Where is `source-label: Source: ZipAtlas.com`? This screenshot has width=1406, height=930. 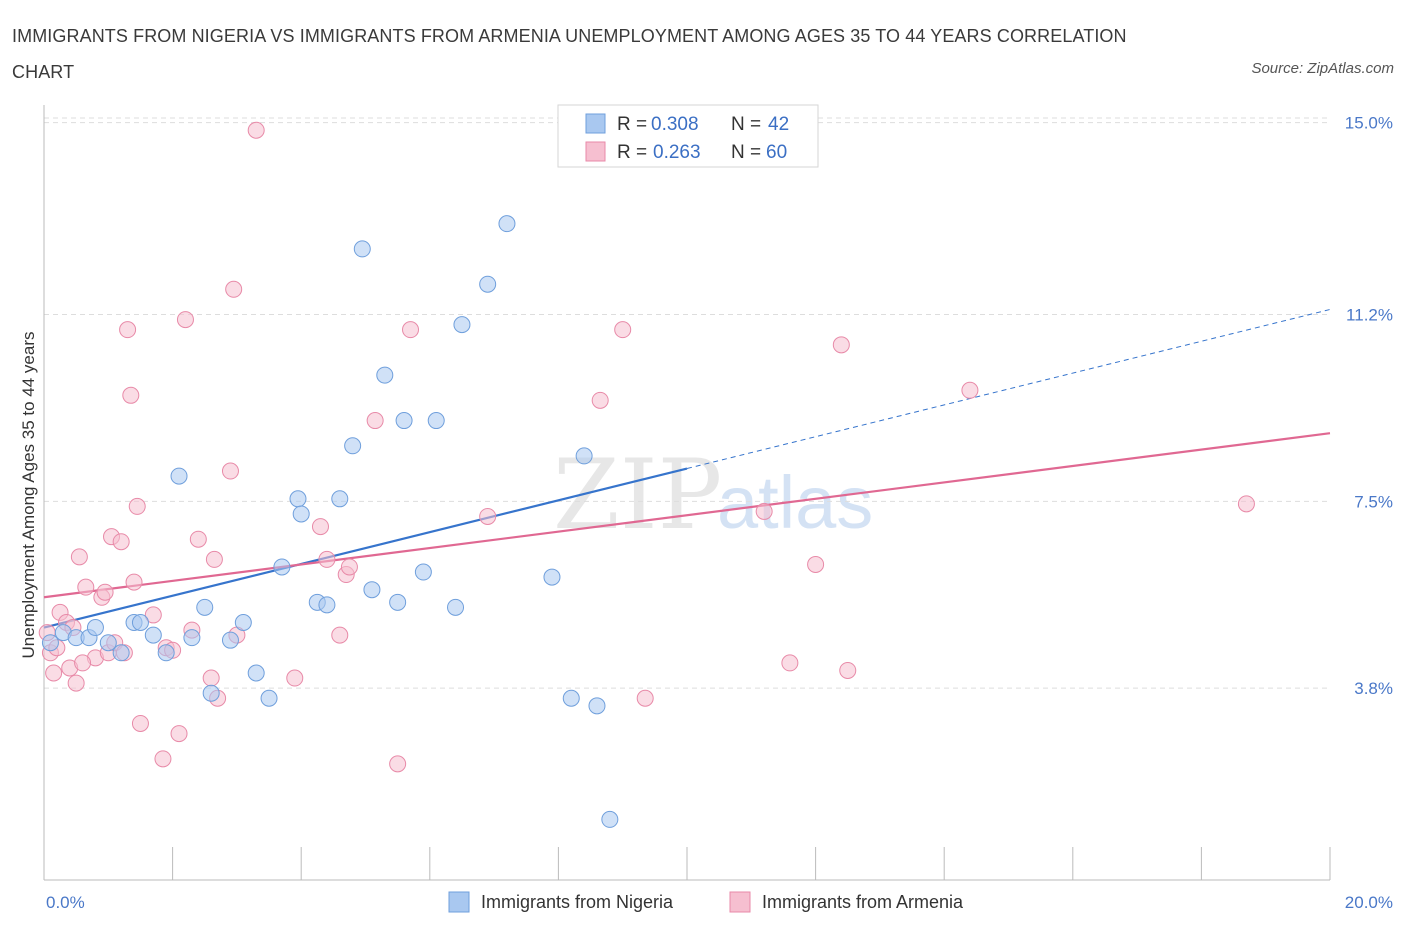 source-label: Source: ZipAtlas.com is located at coordinates (1322, 68).